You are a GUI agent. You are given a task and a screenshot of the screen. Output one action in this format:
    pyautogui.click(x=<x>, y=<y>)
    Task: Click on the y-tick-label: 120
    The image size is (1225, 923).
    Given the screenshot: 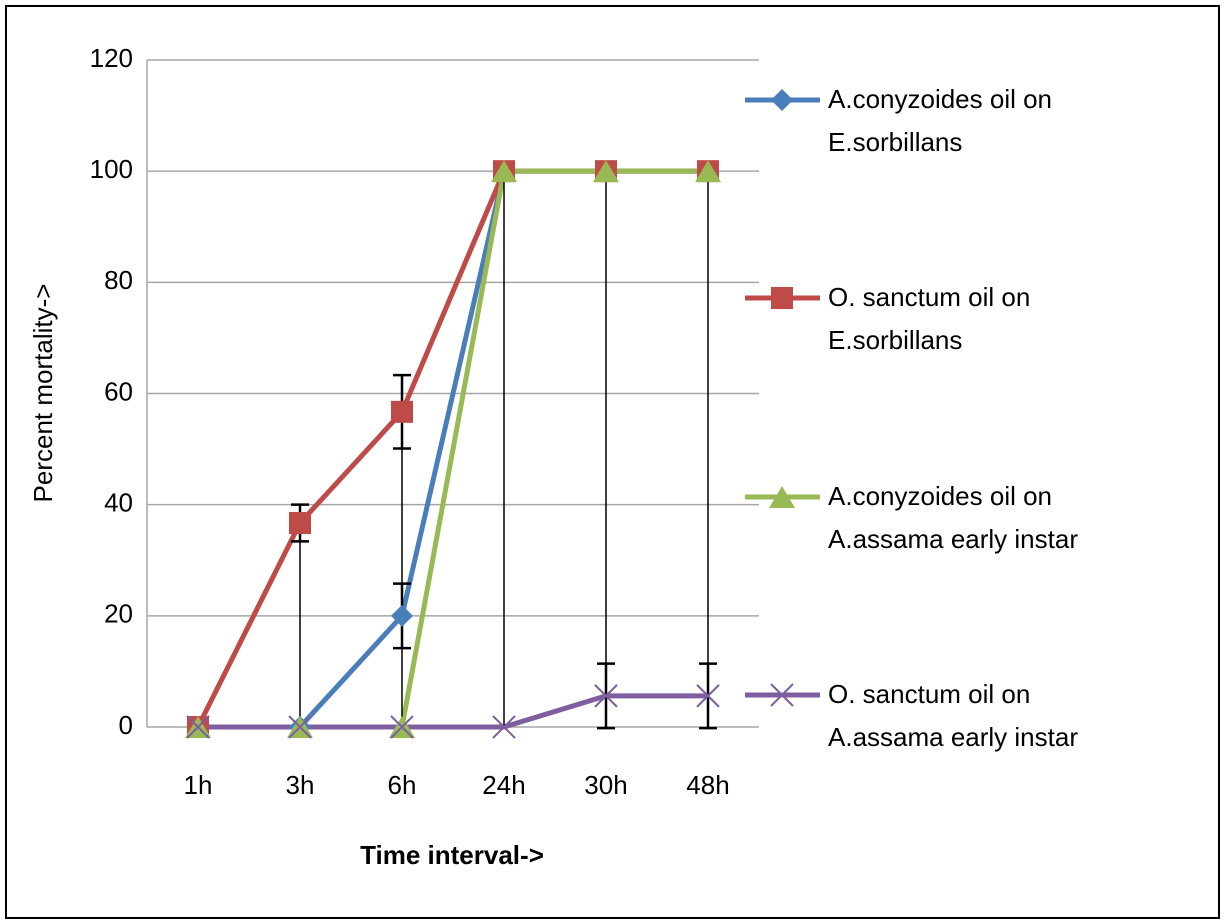 What is the action you would take?
    pyautogui.click(x=111, y=58)
    